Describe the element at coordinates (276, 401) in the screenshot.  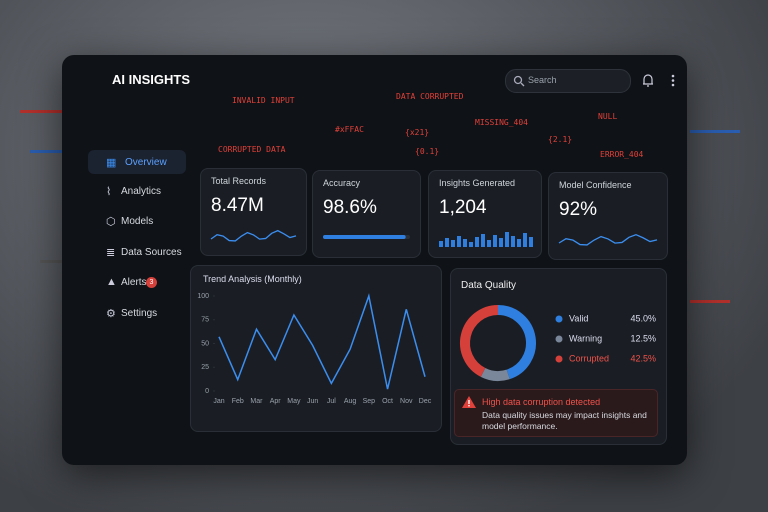
I see `x-tick-label: Apr` at that location.